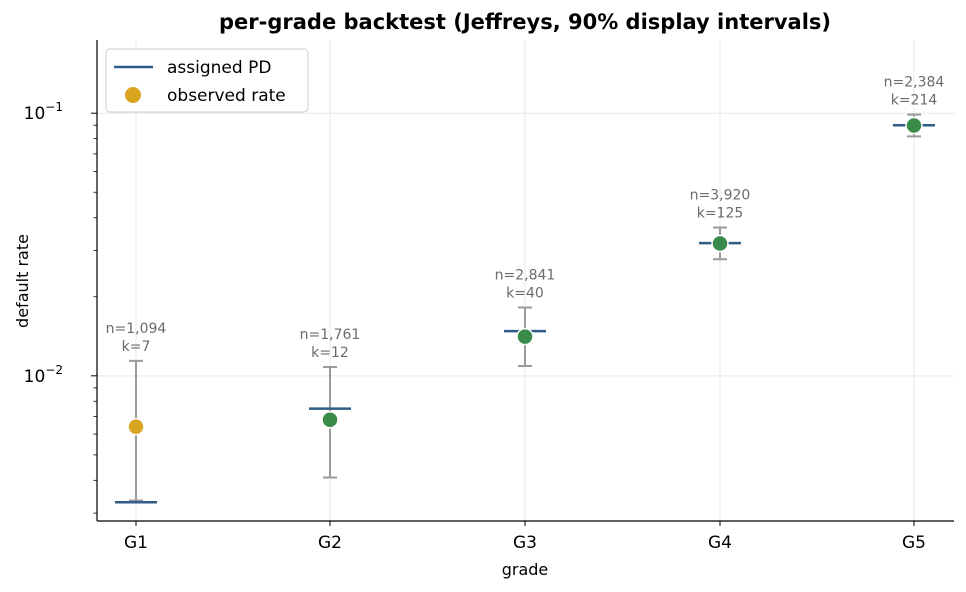  What do you see at coordinates (136, 329) in the screenshot?
I see `annotation-n: n=1,094` at bounding box center [136, 329].